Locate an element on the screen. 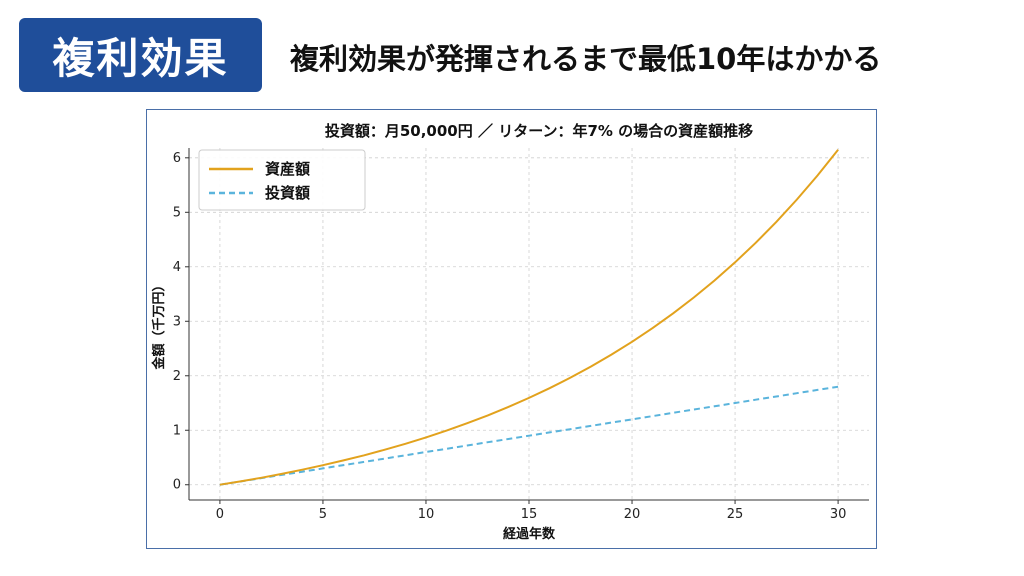 Image resolution: width=1024 pixels, height=576 pixels. x-tick-label: 0 is located at coordinates (220, 514).